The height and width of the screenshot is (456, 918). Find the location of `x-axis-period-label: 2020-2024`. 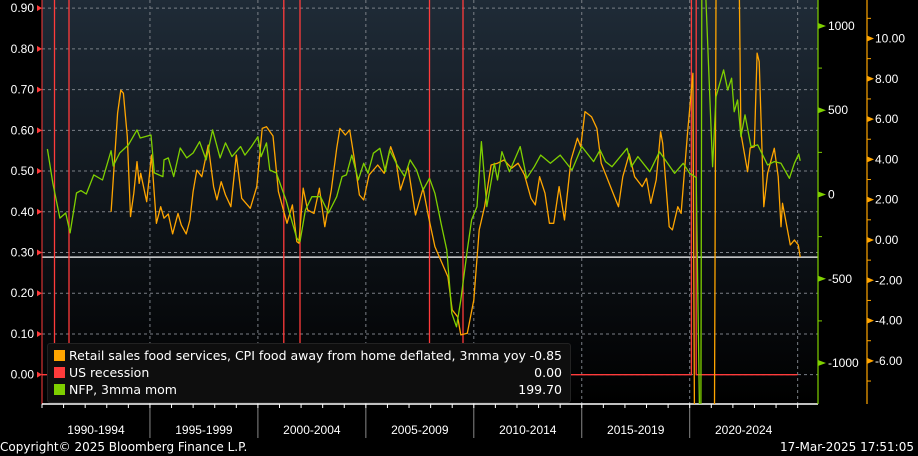

x-axis-period-label: 2020-2024 is located at coordinates (744, 430).